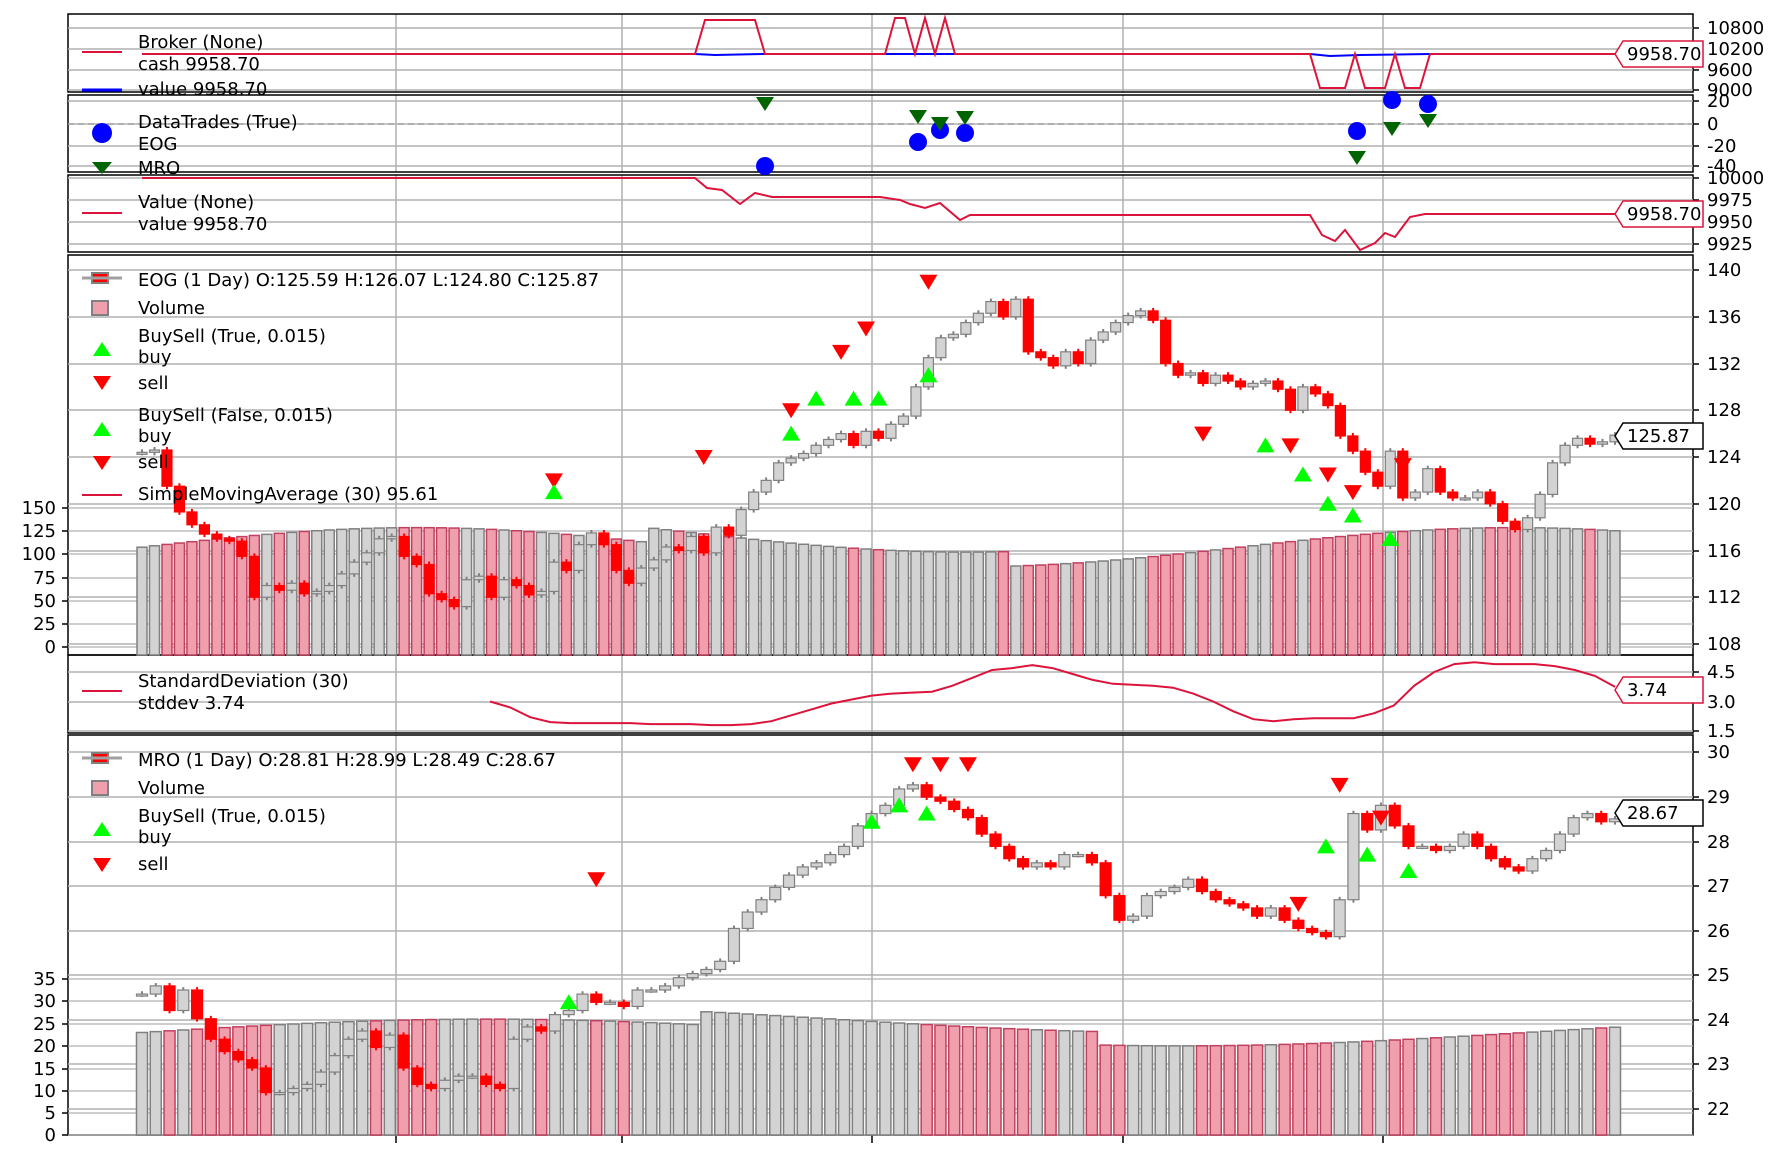 The width and height of the screenshot is (1780, 1157). I want to click on mro-trade-marker-icon, so click(102, 168).